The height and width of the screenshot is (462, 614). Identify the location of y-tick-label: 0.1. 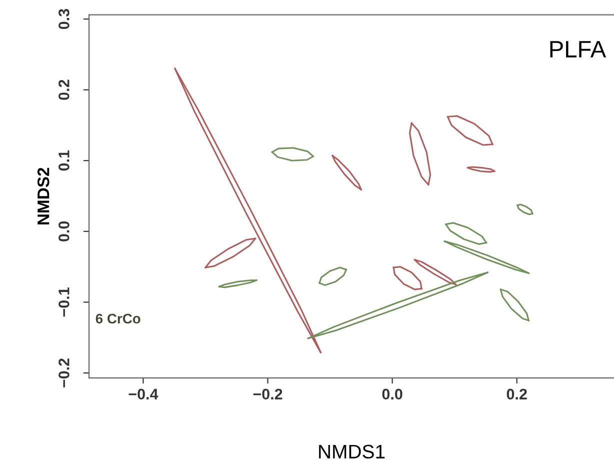
(64, 160).